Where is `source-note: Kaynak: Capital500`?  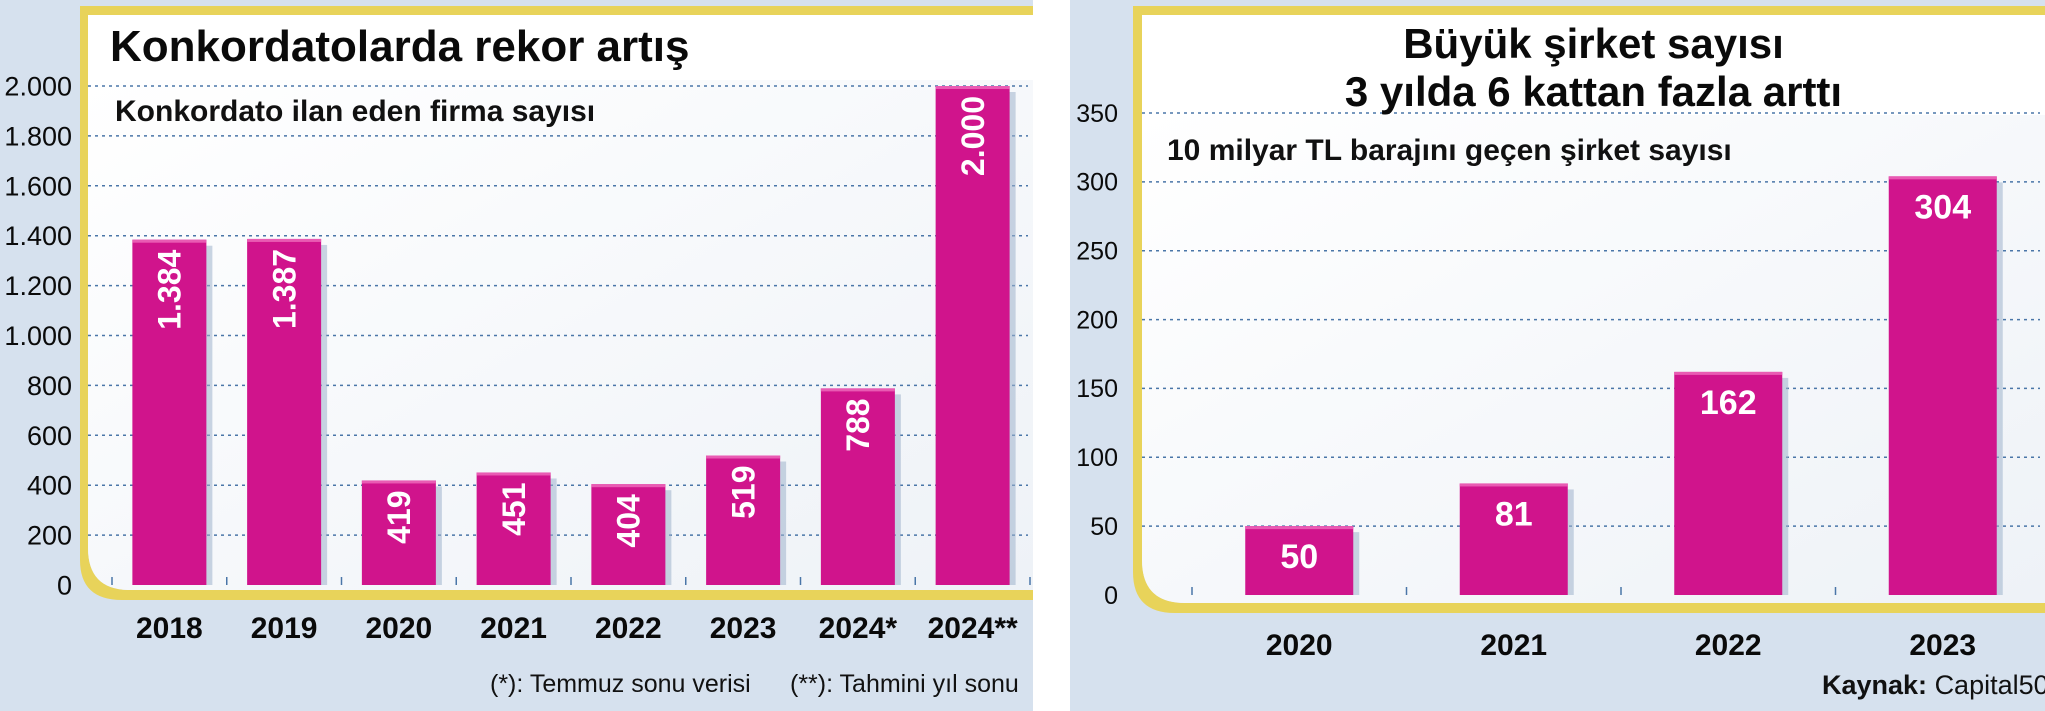 source-note: Kaynak: Capital500 is located at coordinates (1933, 685).